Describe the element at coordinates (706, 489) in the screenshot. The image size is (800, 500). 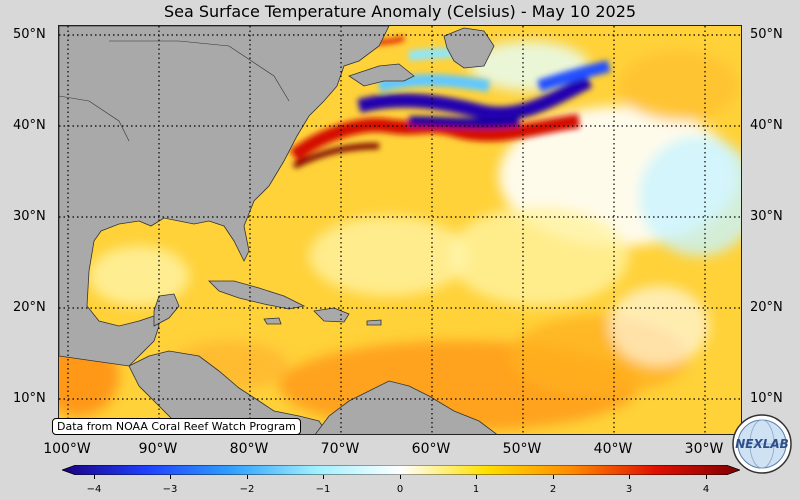
I see `colorbar-tick-4: 4` at that location.